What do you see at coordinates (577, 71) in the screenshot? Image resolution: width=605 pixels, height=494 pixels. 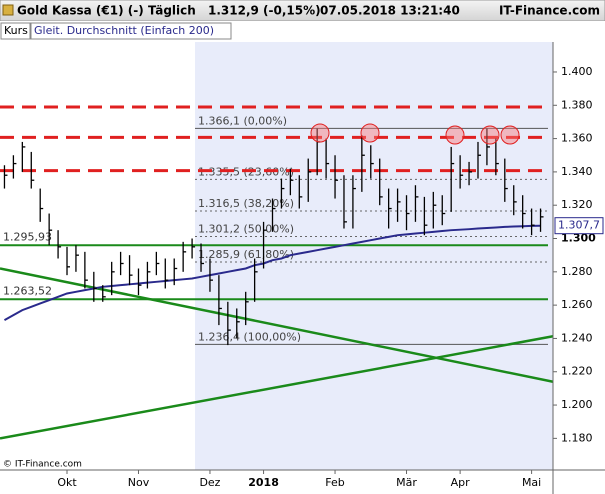 I see `y-tick-label: 1.400` at bounding box center [577, 71].